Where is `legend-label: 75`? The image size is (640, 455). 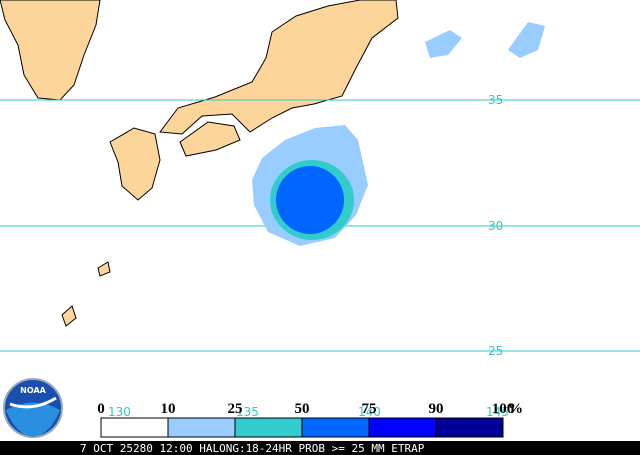
legend-label: 75 is located at coordinates (369, 409).